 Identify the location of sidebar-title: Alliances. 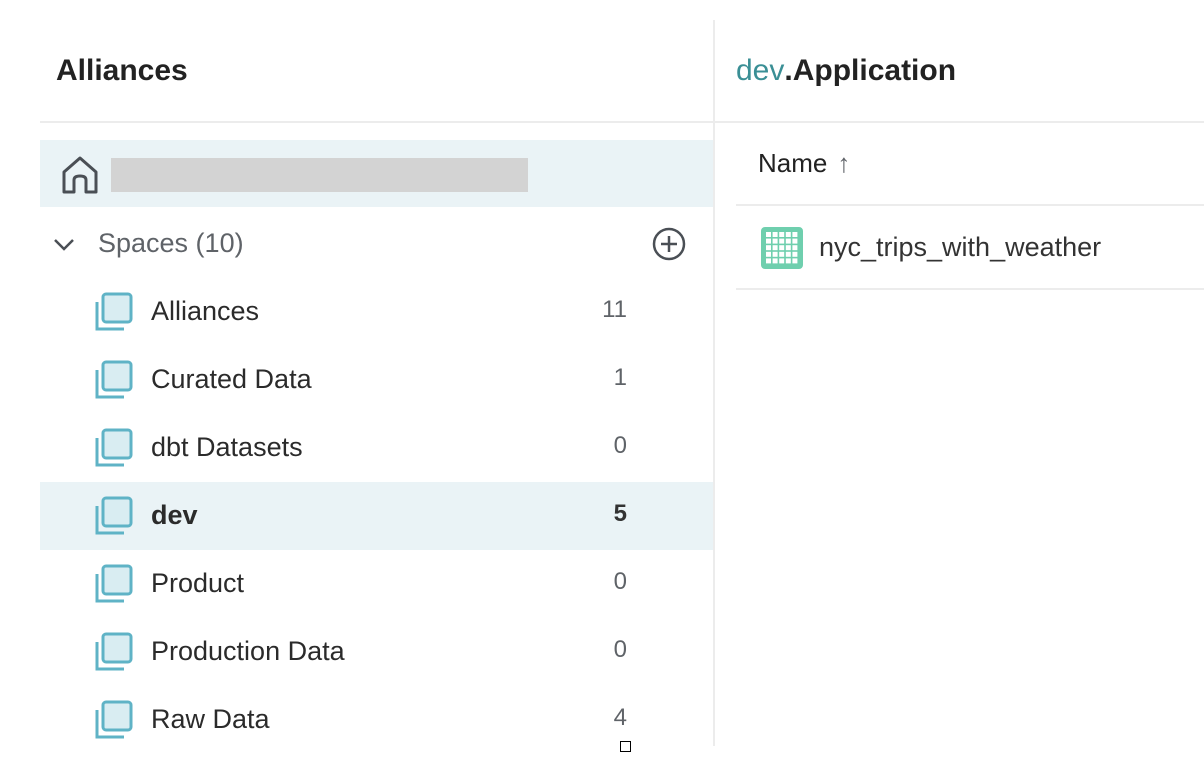
(122, 70).